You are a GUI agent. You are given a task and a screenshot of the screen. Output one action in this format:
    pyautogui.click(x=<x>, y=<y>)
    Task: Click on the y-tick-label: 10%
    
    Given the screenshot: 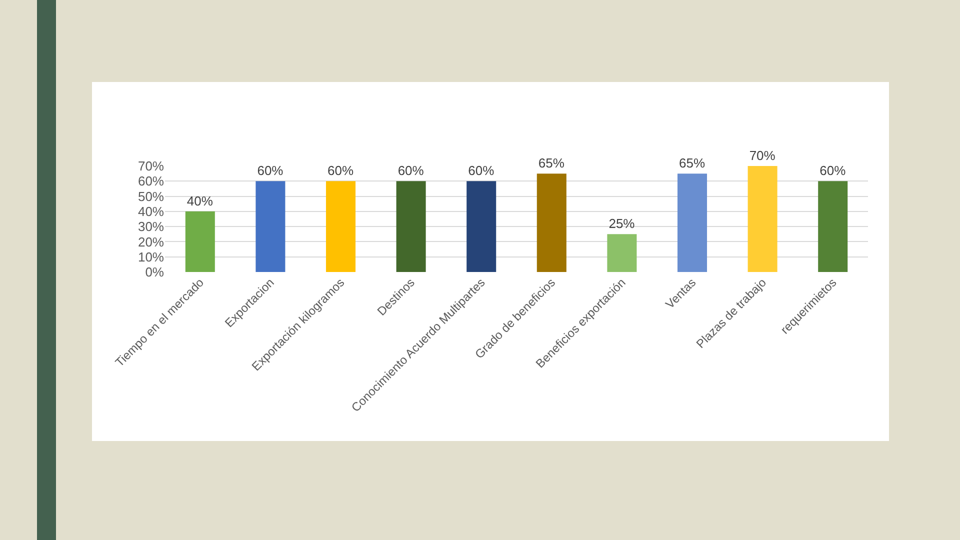 What is the action you would take?
    pyautogui.click(x=151, y=256)
    